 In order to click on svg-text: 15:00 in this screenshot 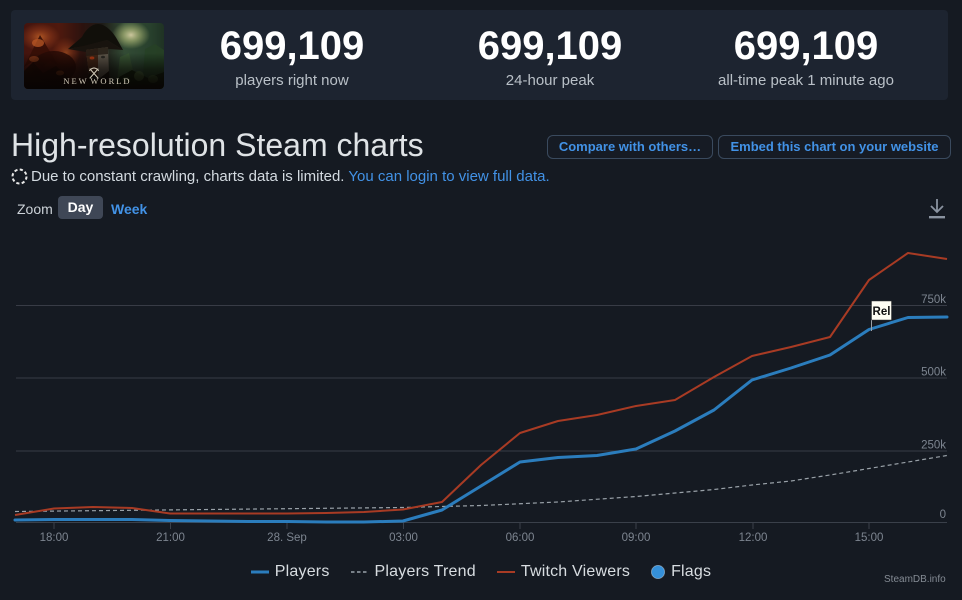, I will do `click(869, 538)`.